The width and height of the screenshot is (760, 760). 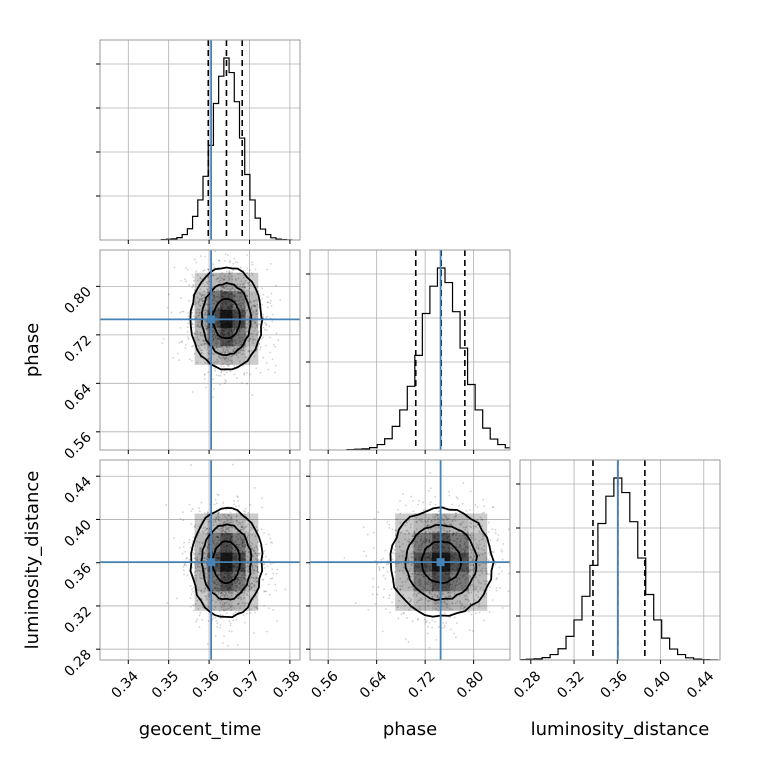 I want to click on truth-marker, so click(x=440, y=562).